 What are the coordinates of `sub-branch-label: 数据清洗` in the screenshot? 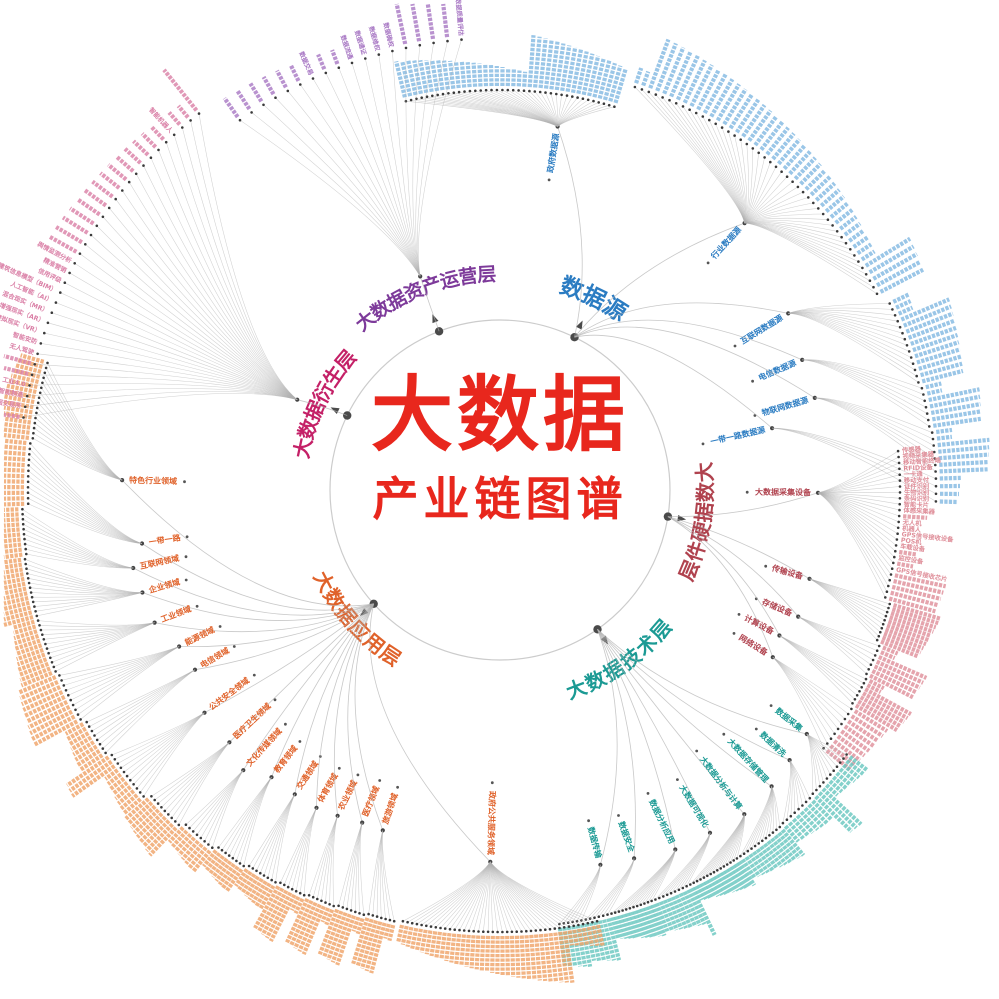 It's located at (773, 743).